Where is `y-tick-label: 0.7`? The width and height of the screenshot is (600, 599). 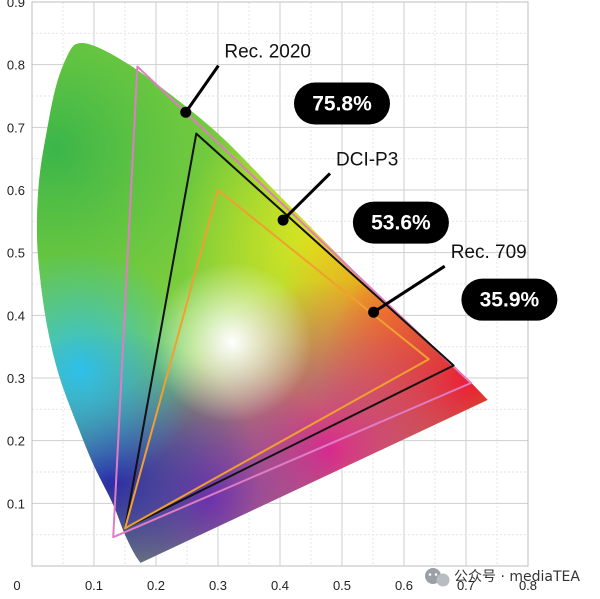 y-tick-label: 0.7 is located at coordinates (16, 127).